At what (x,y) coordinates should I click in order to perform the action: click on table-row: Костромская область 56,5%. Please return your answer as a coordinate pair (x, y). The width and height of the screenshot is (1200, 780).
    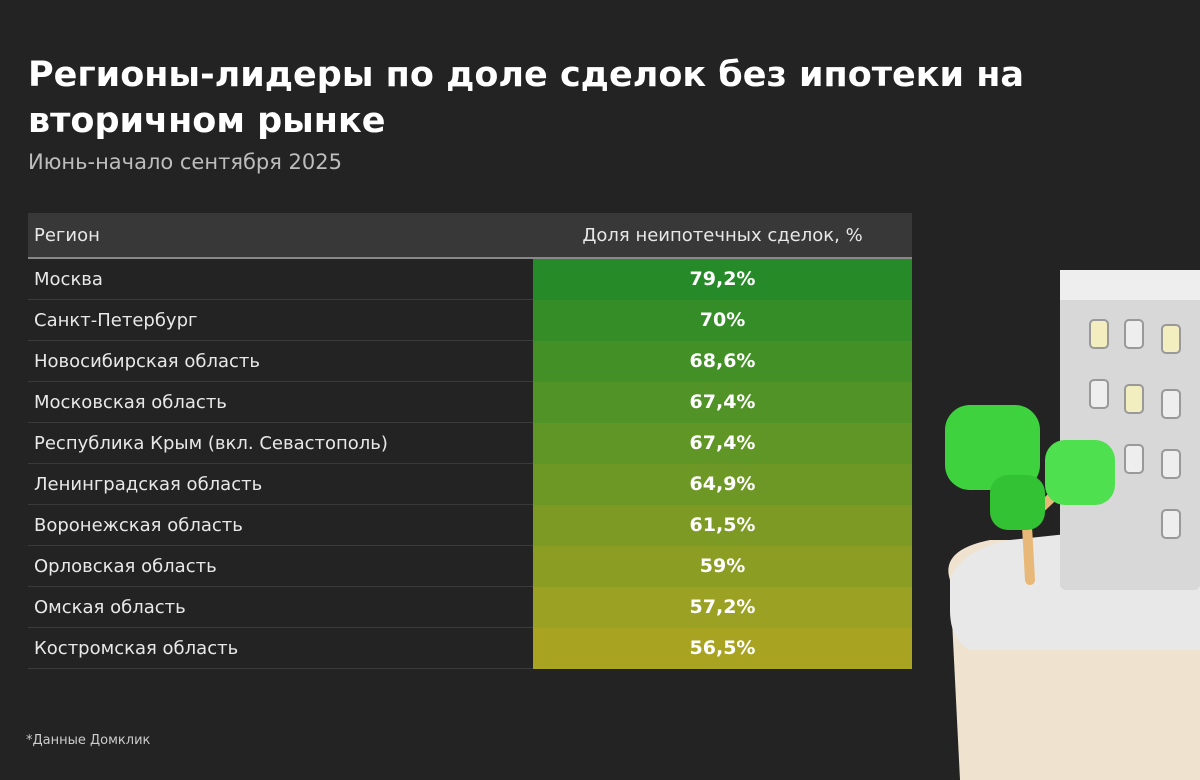
    Looking at the image, I should click on (470, 648).